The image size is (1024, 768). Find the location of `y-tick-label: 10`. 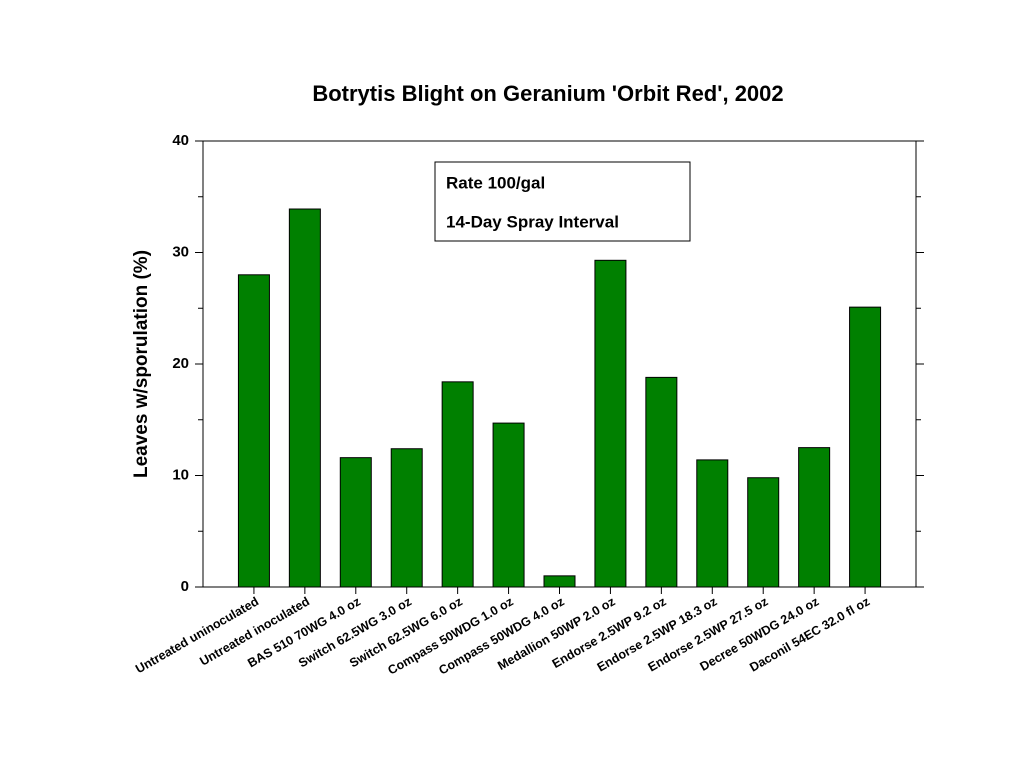

y-tick-label: 10 is located at coordinates (180, 474).